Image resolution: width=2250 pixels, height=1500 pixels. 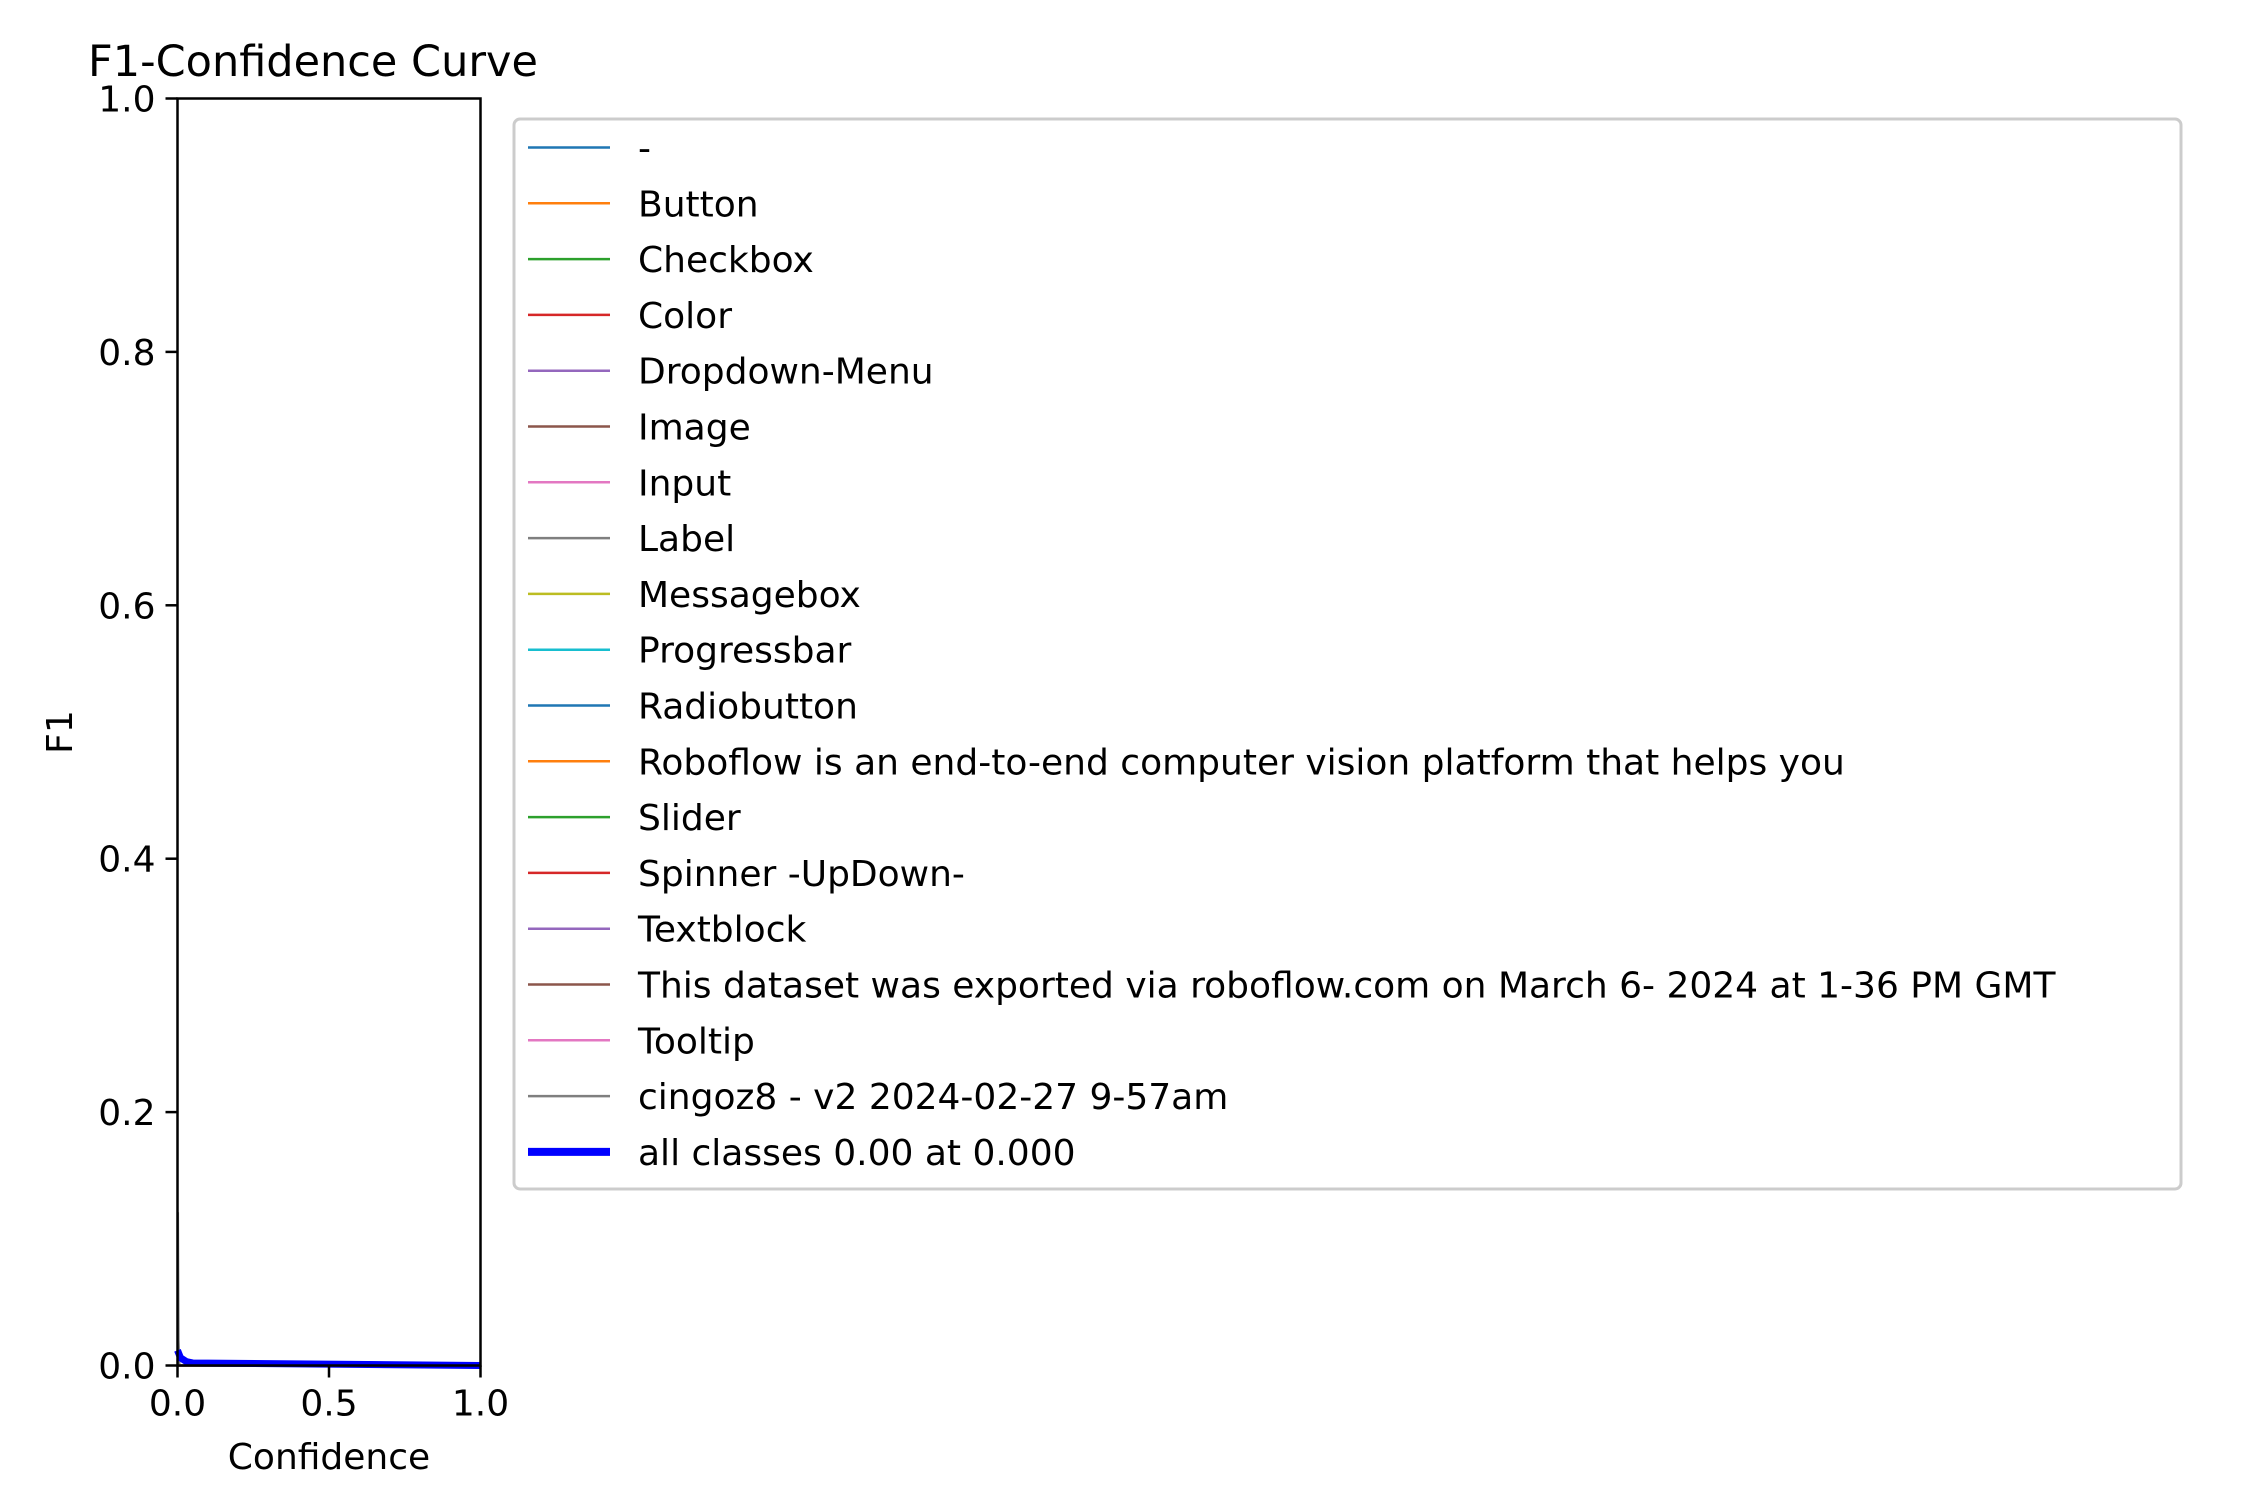 What do you see at coordinates (694, 428) in the screenshot?
I see `legend-label: Image` at bounding box center [694, 428].